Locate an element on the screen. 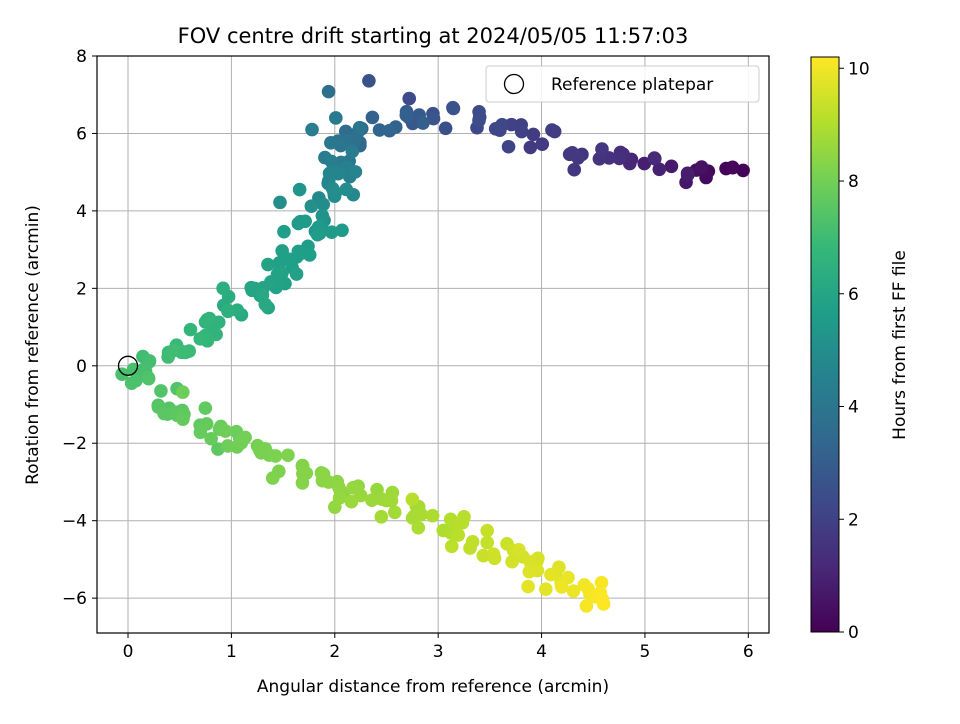  y-axis-label: Rotation from reference (arcmin) is located at coordinates (33, 345).